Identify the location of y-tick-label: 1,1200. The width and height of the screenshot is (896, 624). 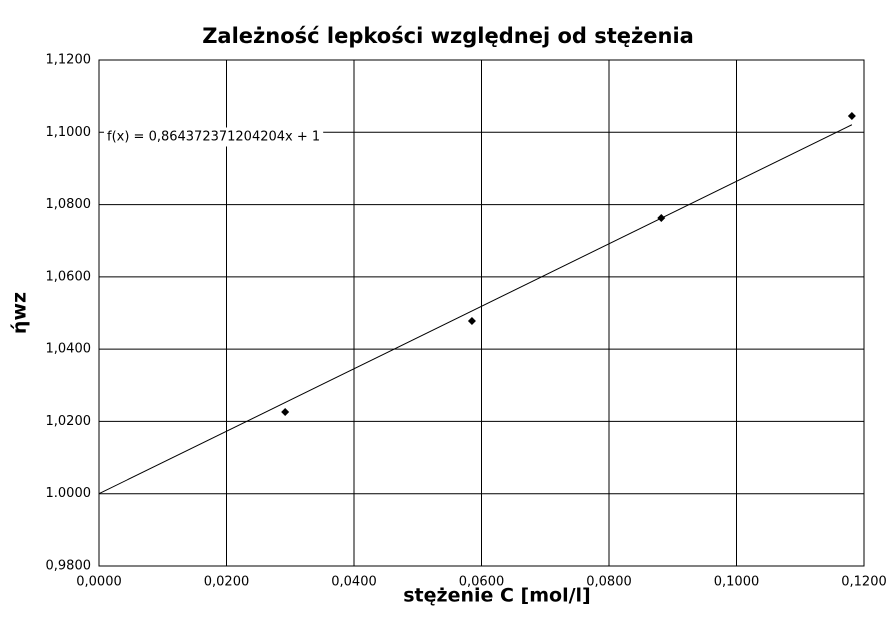
(69, 60).